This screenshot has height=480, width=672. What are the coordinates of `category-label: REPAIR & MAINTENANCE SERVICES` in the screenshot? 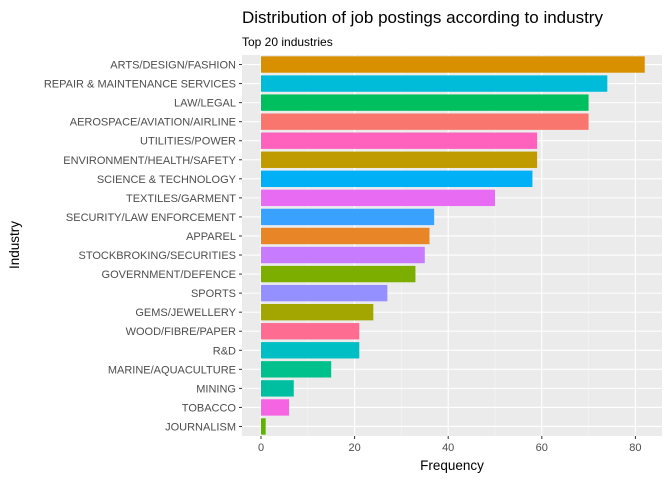 It's located at (140, 85).